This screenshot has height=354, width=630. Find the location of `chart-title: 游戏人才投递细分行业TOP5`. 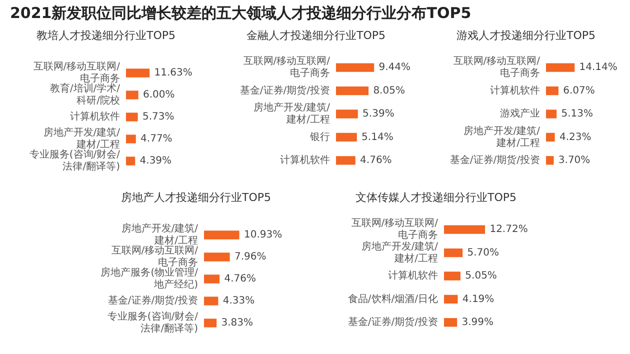

chart-title: 游戏人才投递细分行业TOP5 is located at coordinates (525, 36).